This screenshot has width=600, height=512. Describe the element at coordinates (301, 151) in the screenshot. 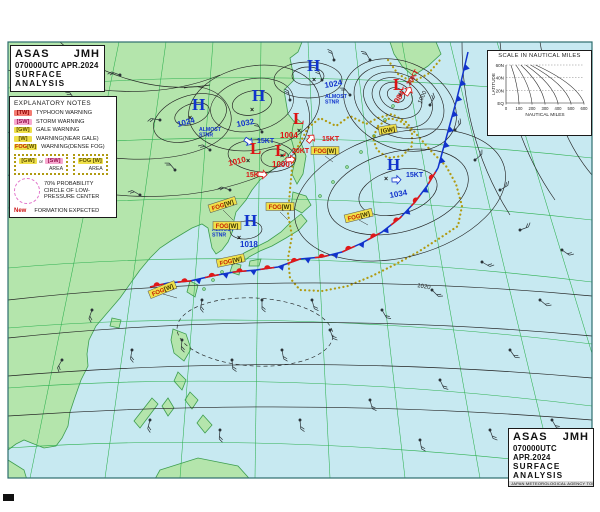

I see `movement-label: 20KT` at that location.